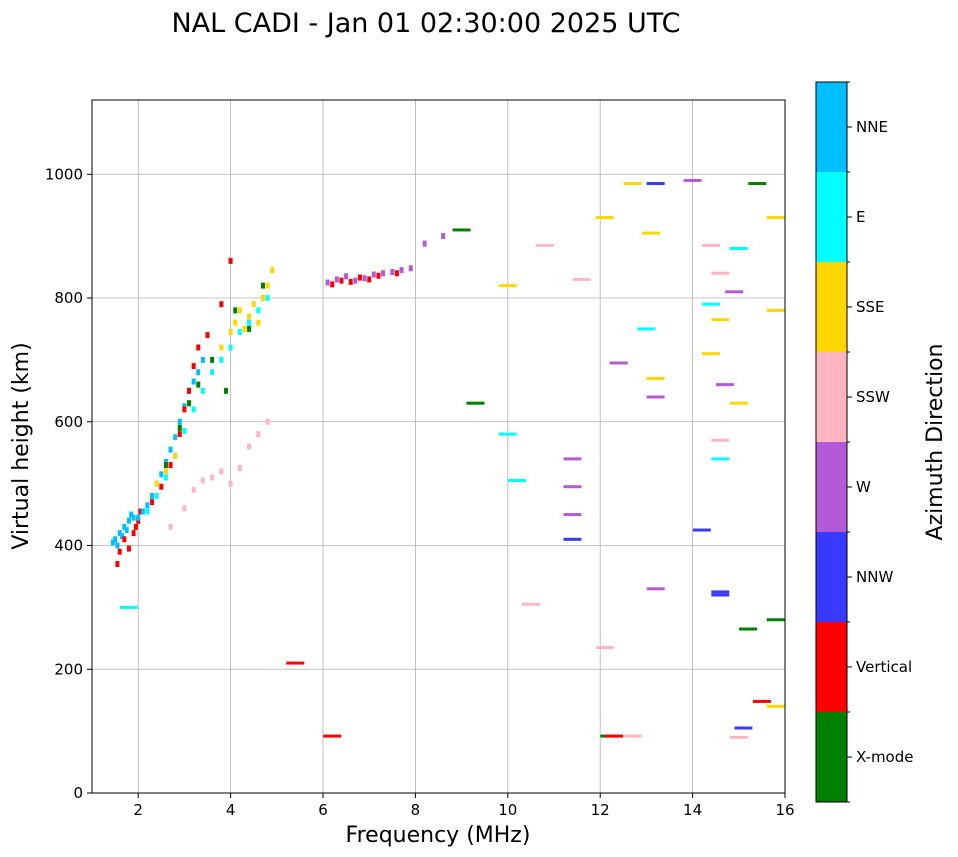 This screenshot has width=958, height=857. I want to click on x-ticks: 2 4 6 8 10 12 14 16, so click(464, 806).